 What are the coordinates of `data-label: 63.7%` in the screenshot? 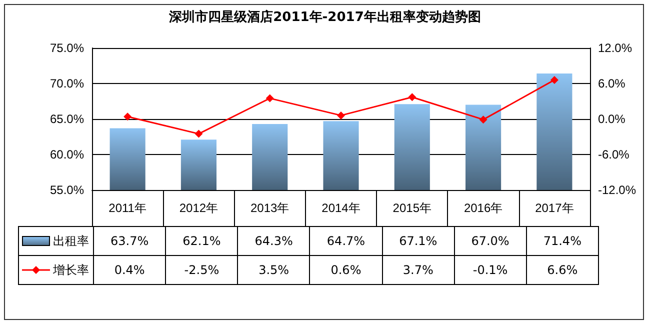 It's located at (130, 241).